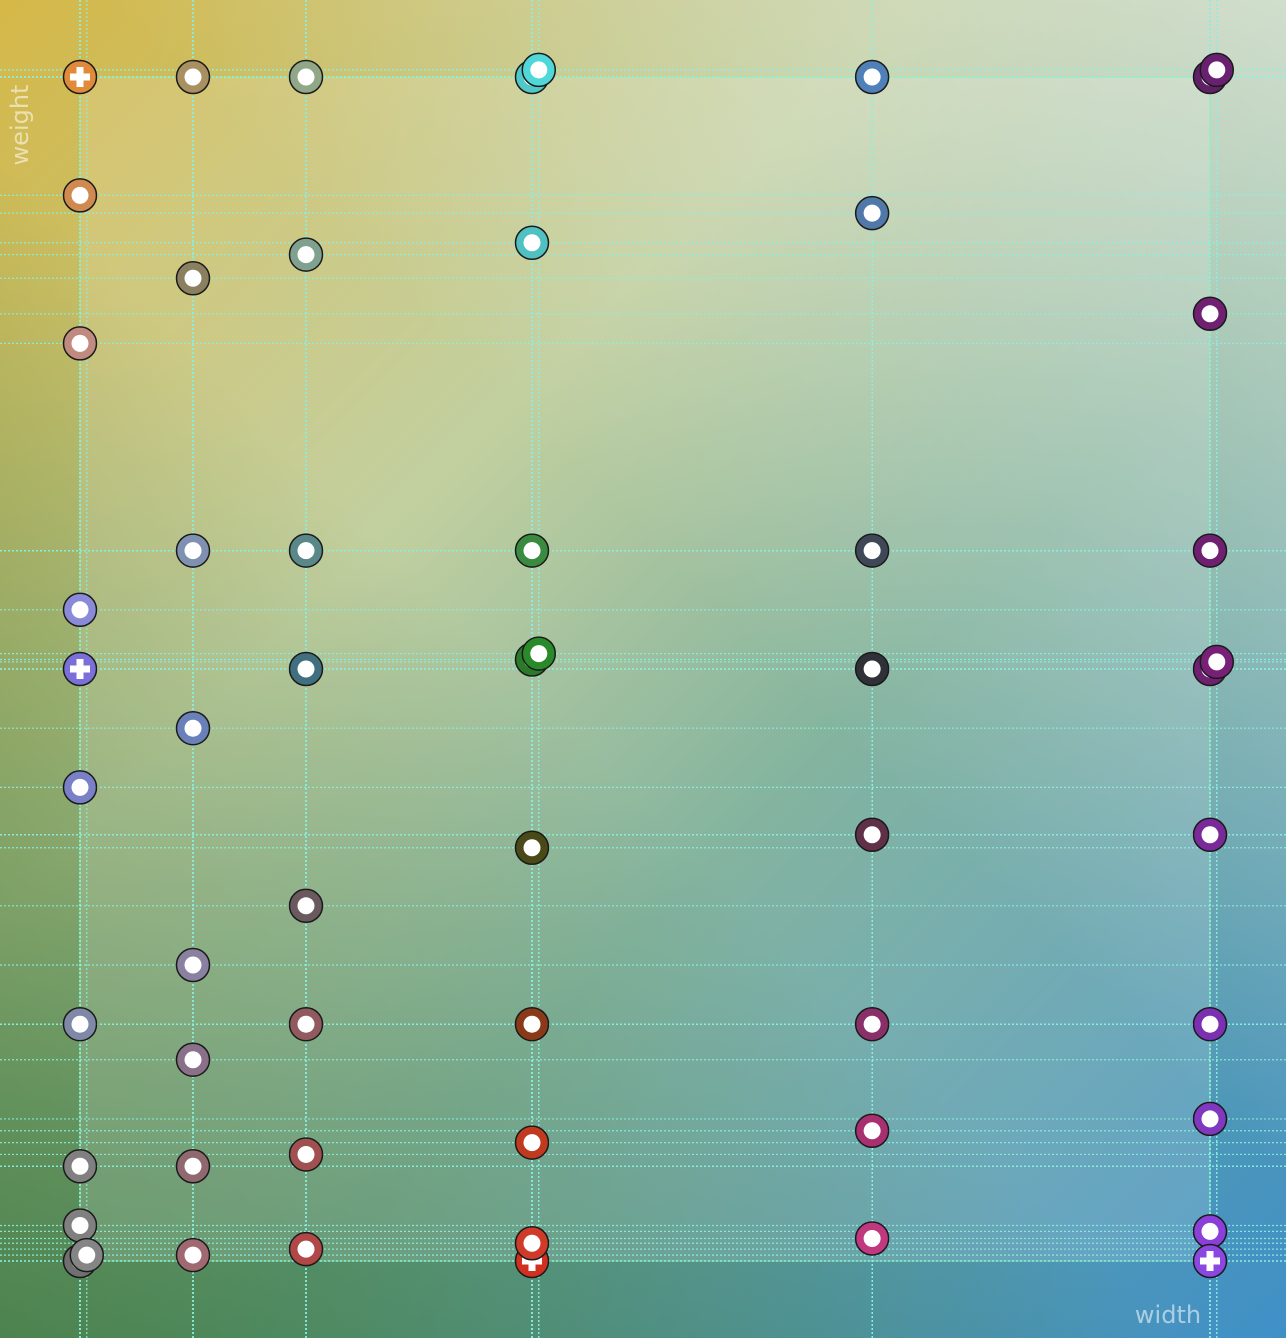 Image resolution: width=1286 pixels, height=1338 pixels. Describe the element at coordinates (20, 125) in the screenshot. I see `y-axis-label: weight` at that location.